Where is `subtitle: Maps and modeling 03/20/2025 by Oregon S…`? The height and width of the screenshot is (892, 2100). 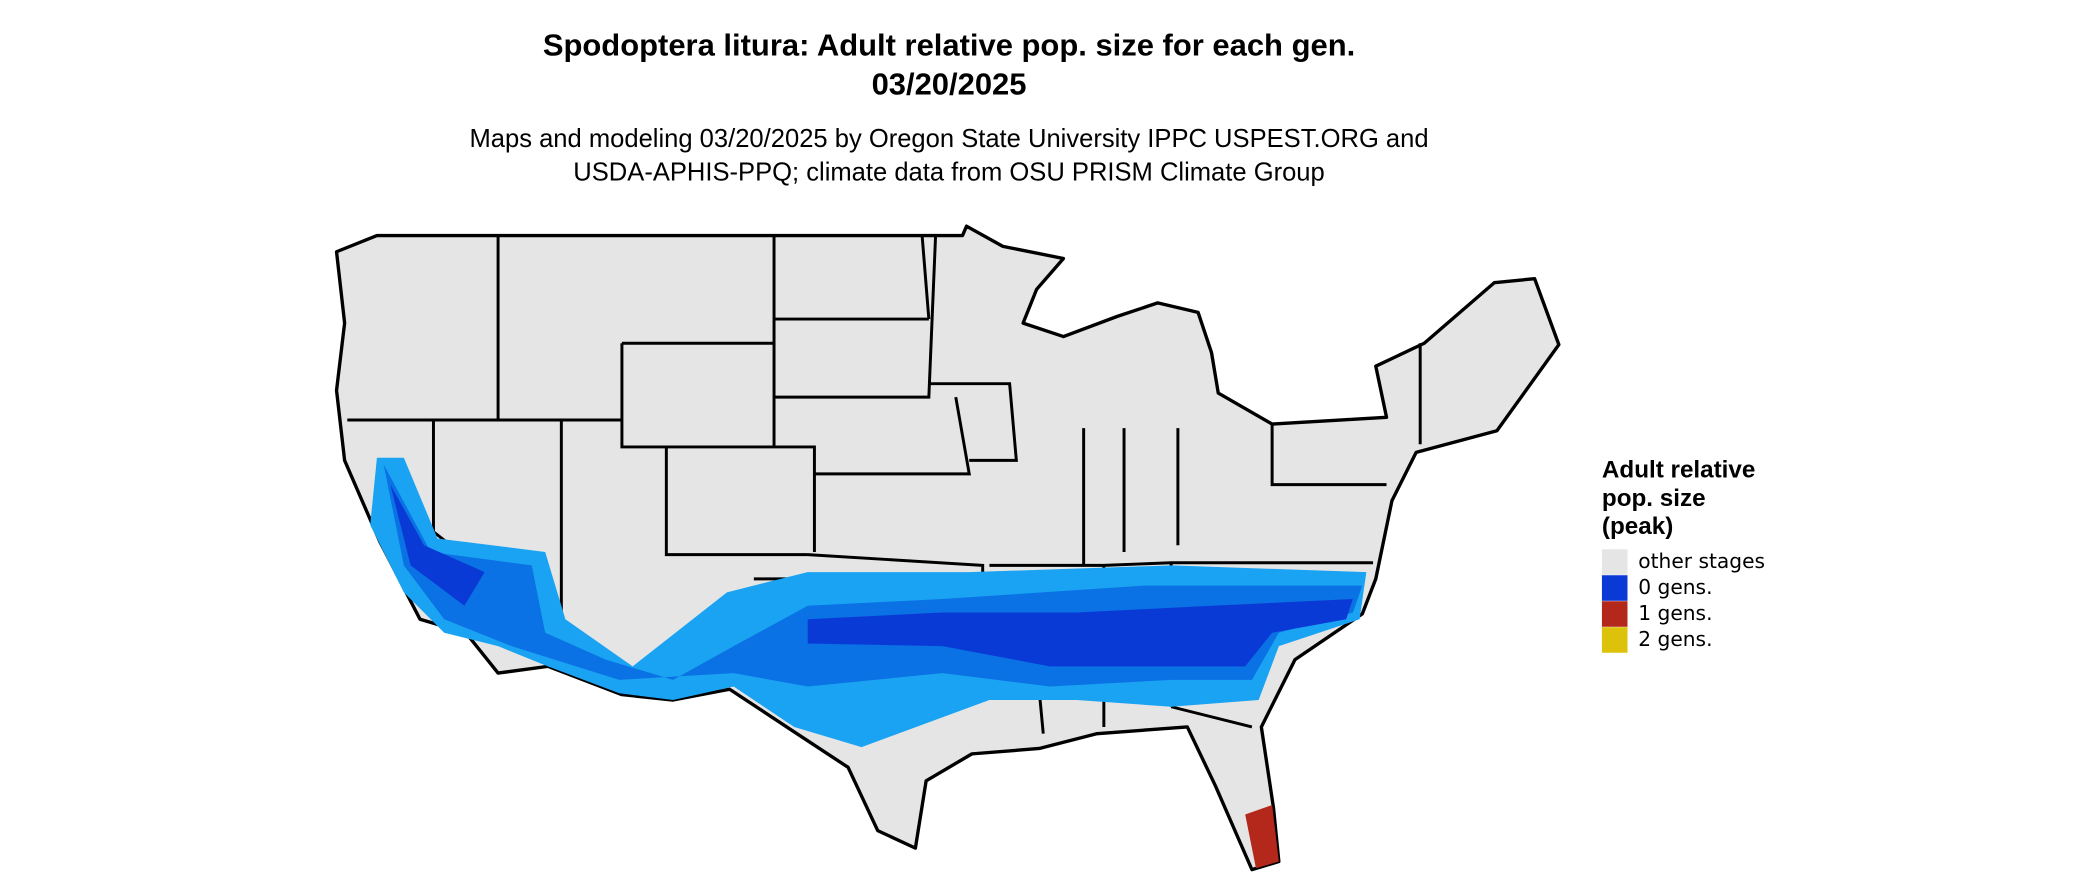
subtitle: Maps and modeling 03/20/2025 by Oregon S… is located at coordinates (948, 139).